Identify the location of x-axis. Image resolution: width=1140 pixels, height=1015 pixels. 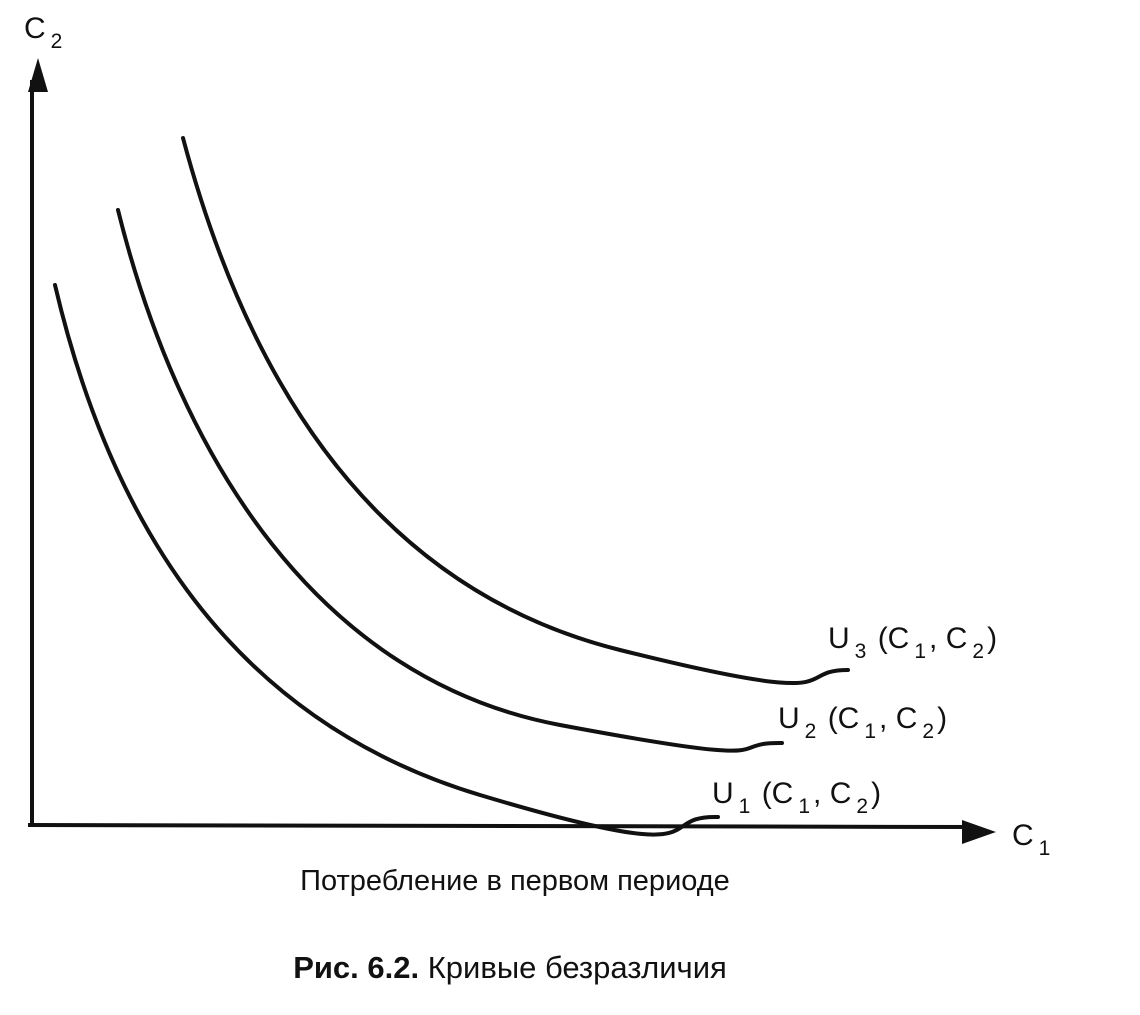
(501, 826).